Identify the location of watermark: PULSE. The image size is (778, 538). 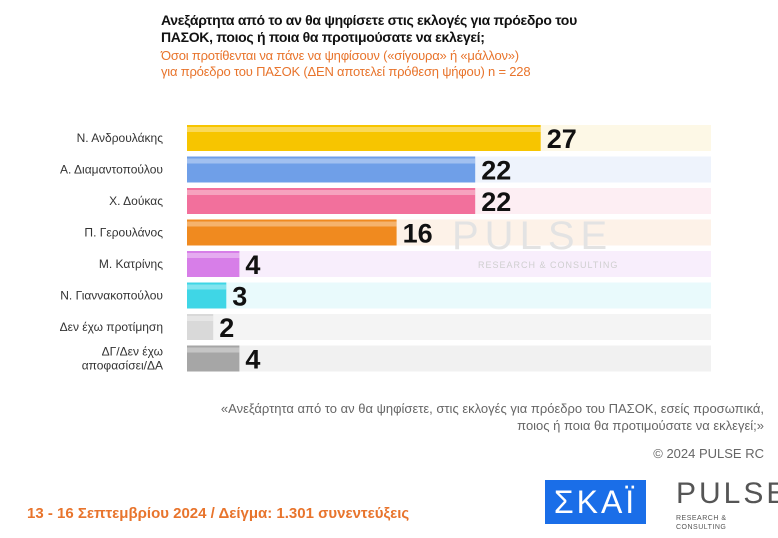
(533, 236).